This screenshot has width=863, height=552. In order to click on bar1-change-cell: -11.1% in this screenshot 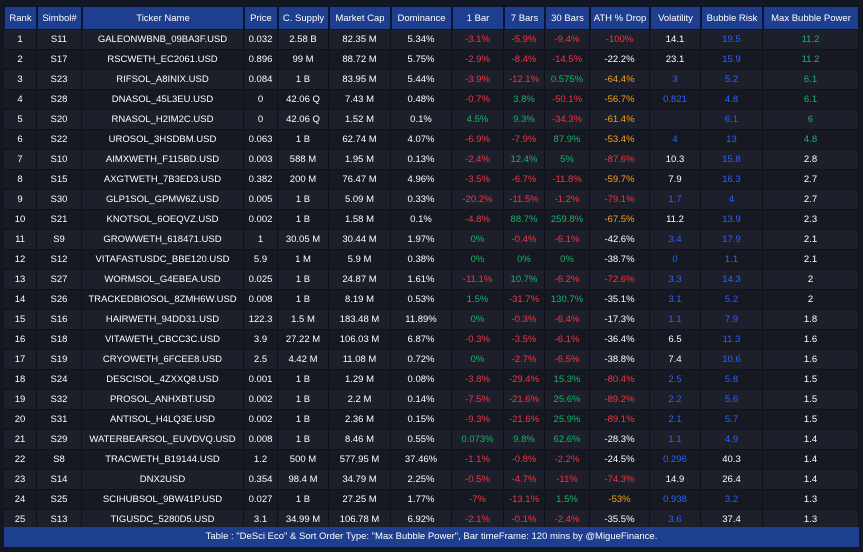, I will do `click(478, 280)`.